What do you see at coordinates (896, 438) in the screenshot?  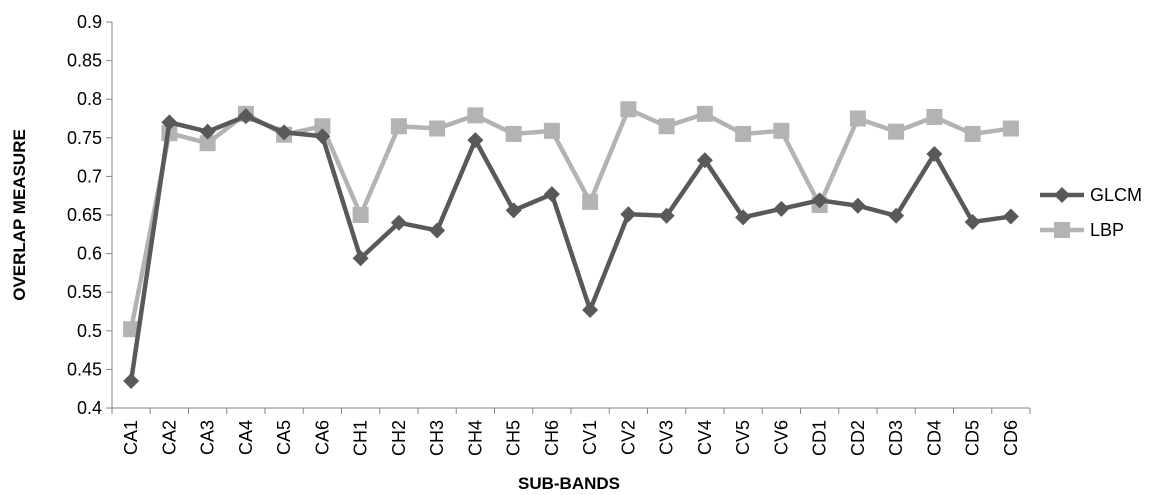 I see `x-tick-label: CD3` at bounding box center [896, 438].